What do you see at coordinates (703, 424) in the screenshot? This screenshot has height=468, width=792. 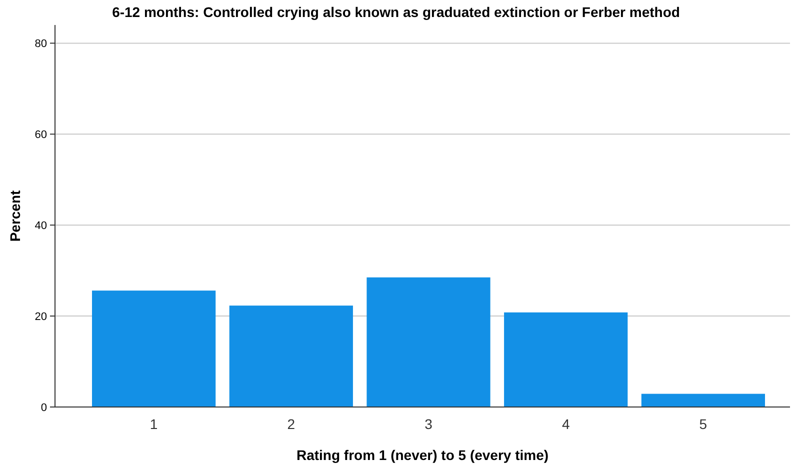 I see `x-tick-label: 5` at bounding box center [703, 424].